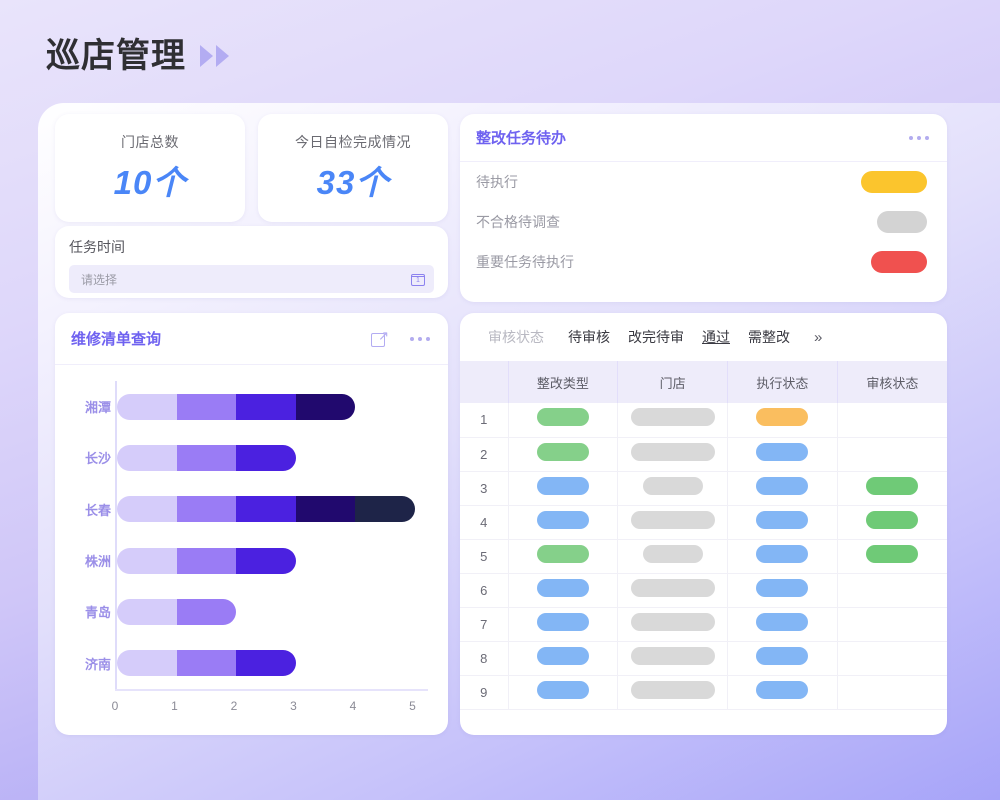 The width and height of the screenshot is (1000, 800). What do you see at coordinates (716, 337) in the screenshot?
I see `filter-tab-通过: 通过` at bounding box center [716, 337].